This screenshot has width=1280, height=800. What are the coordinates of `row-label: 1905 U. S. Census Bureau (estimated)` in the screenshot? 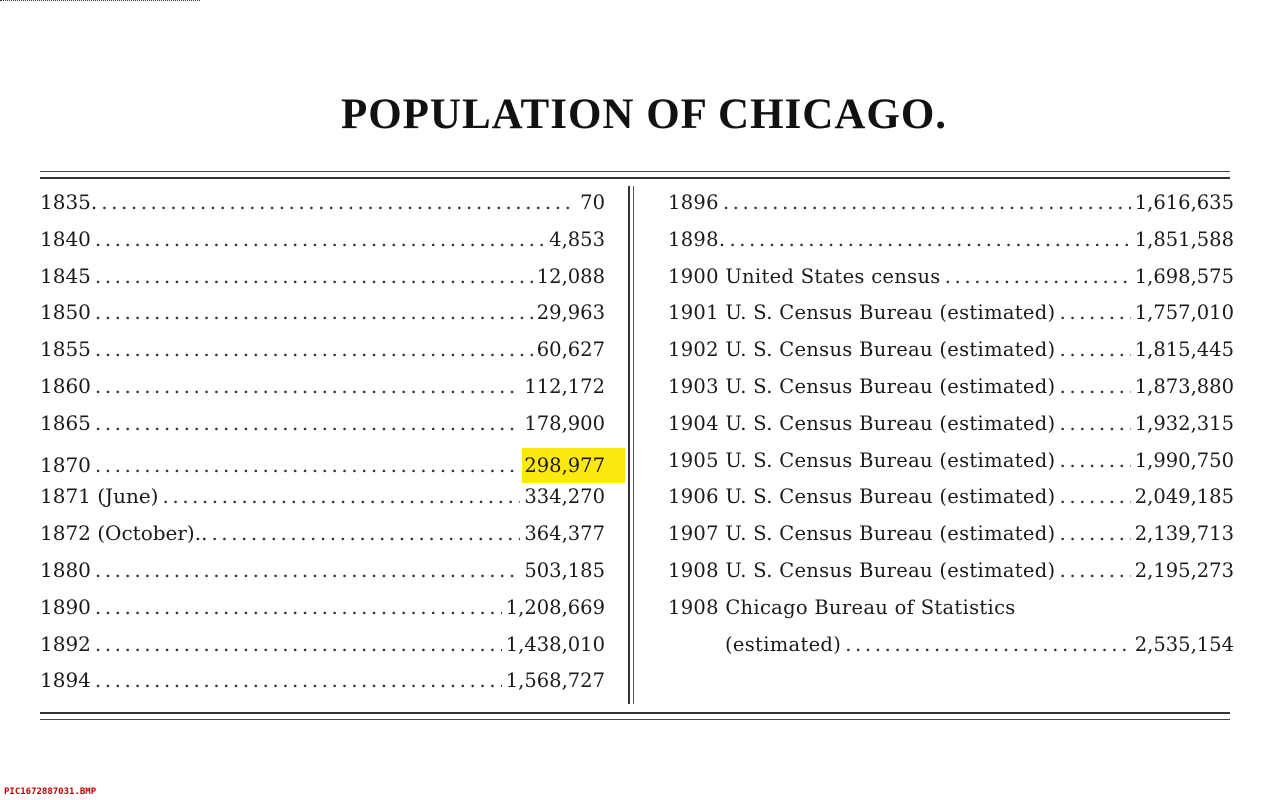 It's located at (862, 460).